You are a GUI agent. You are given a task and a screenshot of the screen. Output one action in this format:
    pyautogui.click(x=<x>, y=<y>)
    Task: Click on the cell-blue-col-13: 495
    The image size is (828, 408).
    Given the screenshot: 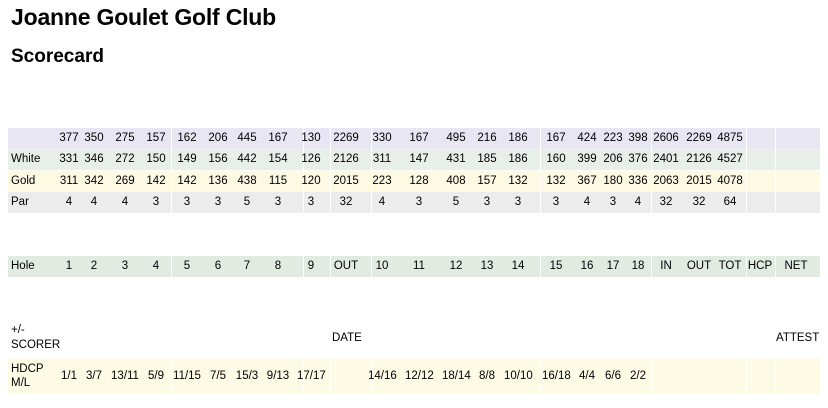 What is the action you would take?
    pyautogui.click(x=456, y=138)
    